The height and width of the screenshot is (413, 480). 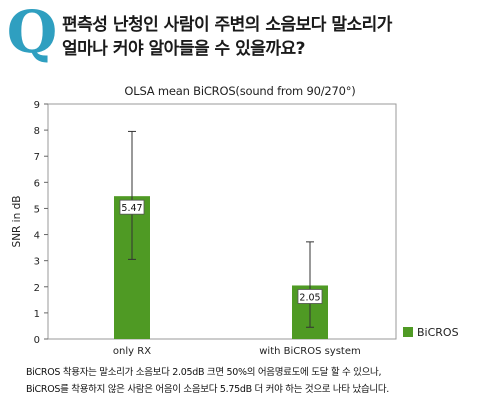 I want to click on y-tick-label: 2, so click(x=37, y=288).